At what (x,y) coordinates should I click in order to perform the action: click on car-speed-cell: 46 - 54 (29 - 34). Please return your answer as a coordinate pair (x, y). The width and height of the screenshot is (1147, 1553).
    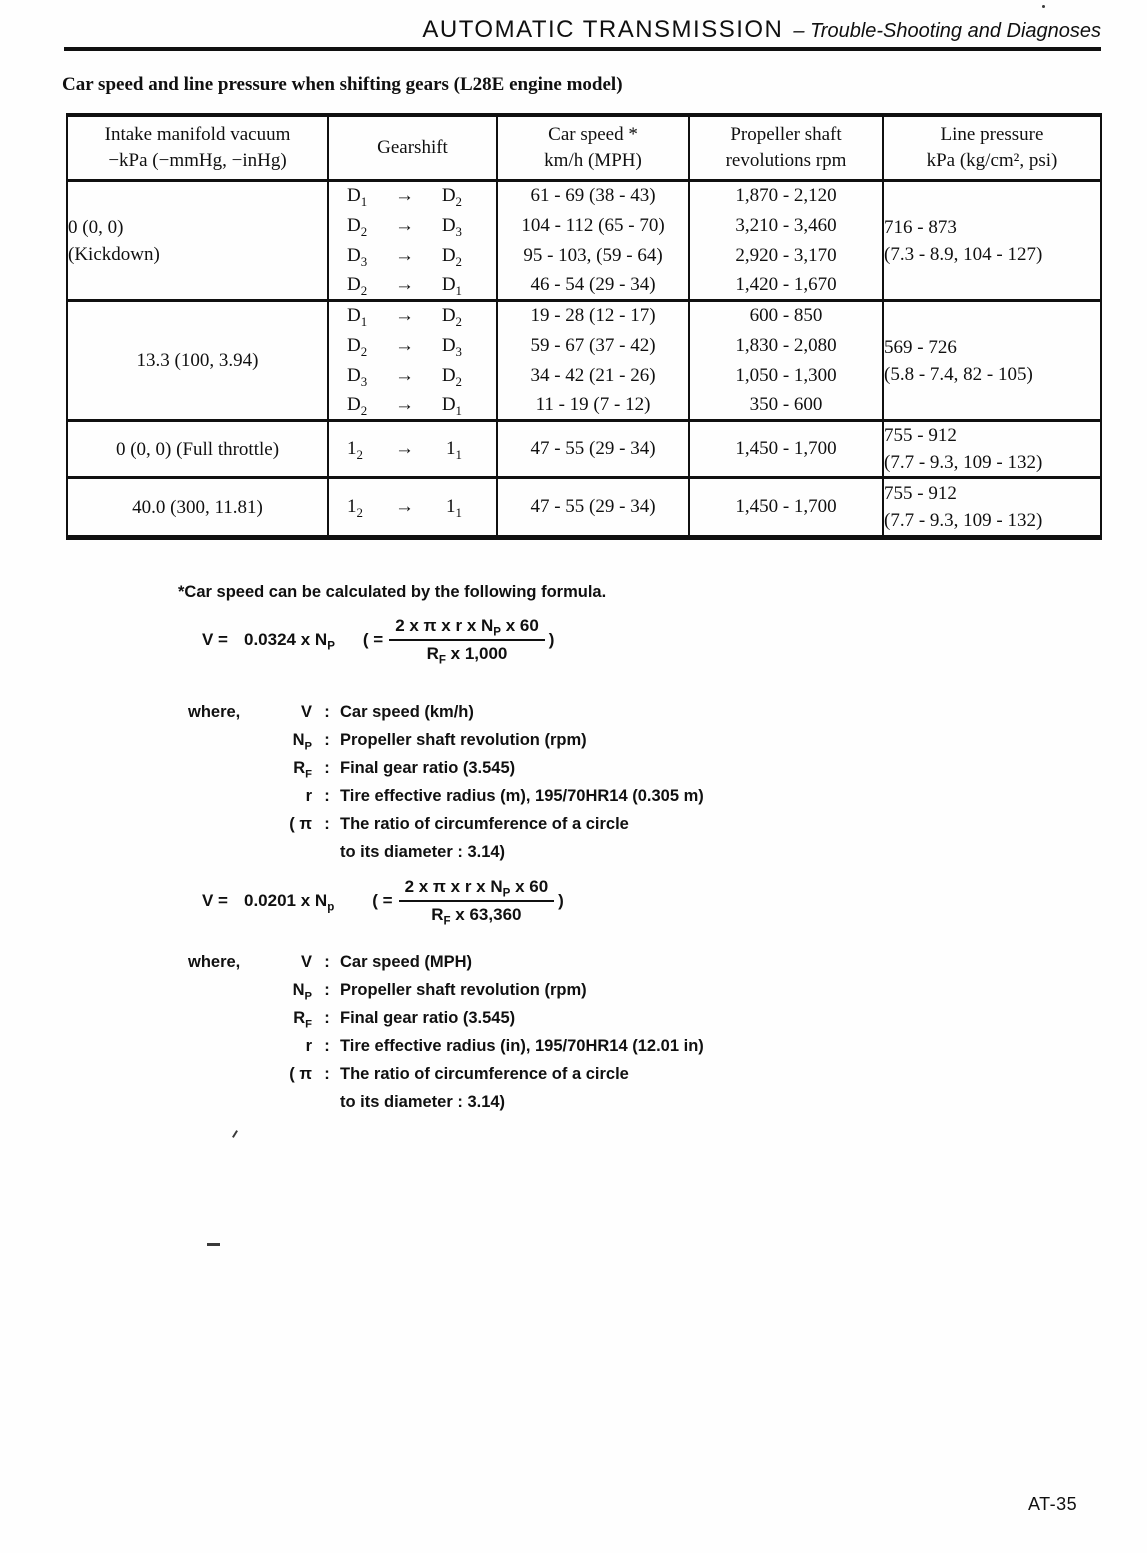
    Looking at the image, I should click on (592, 285).